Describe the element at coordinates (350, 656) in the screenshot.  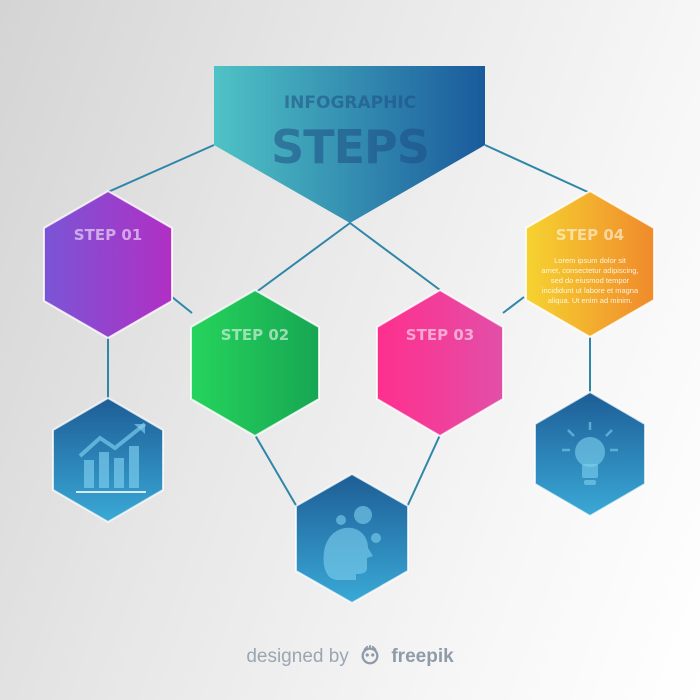
I see `designer-credit: designed by freepik` at that location.